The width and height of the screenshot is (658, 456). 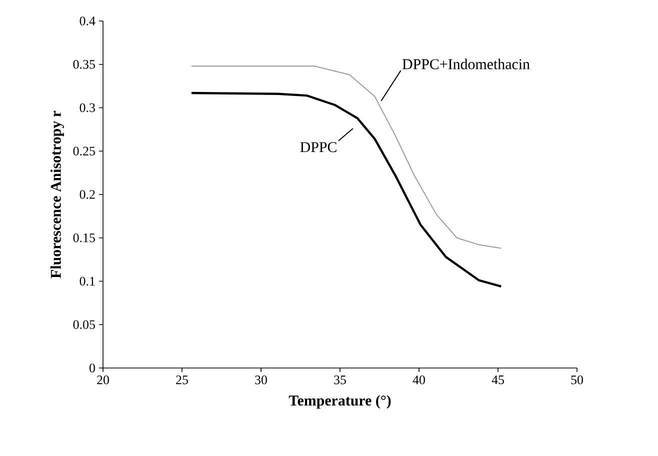 What do you see at coordinates (318, 147) in the screenshot?
I see `legend-label: DPPC` at bounding box center [318, 147].